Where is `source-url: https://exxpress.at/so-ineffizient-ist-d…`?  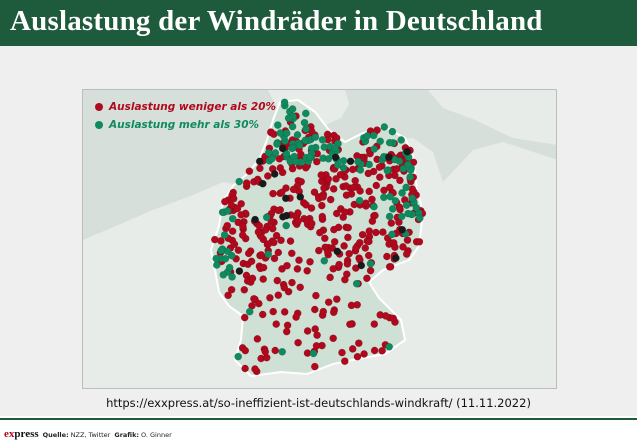
source-url: https://exxpress.at/so-ineffizient-ist-d… is located at coordinates (318, 403).